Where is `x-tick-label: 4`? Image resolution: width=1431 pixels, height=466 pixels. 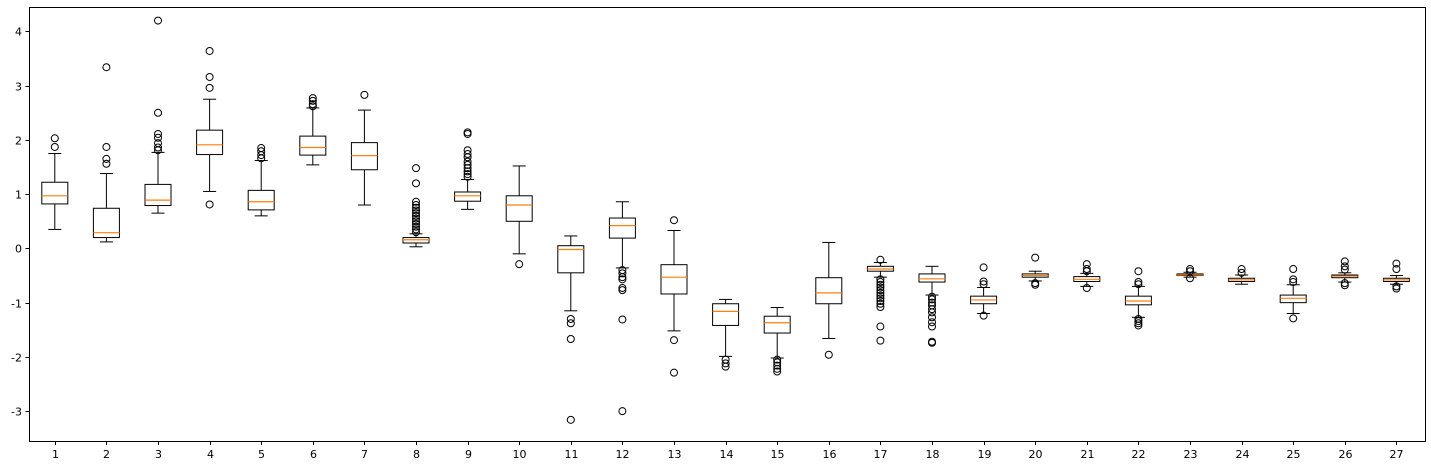
x-tick-label: 4 is located at coordinates (210, 454).